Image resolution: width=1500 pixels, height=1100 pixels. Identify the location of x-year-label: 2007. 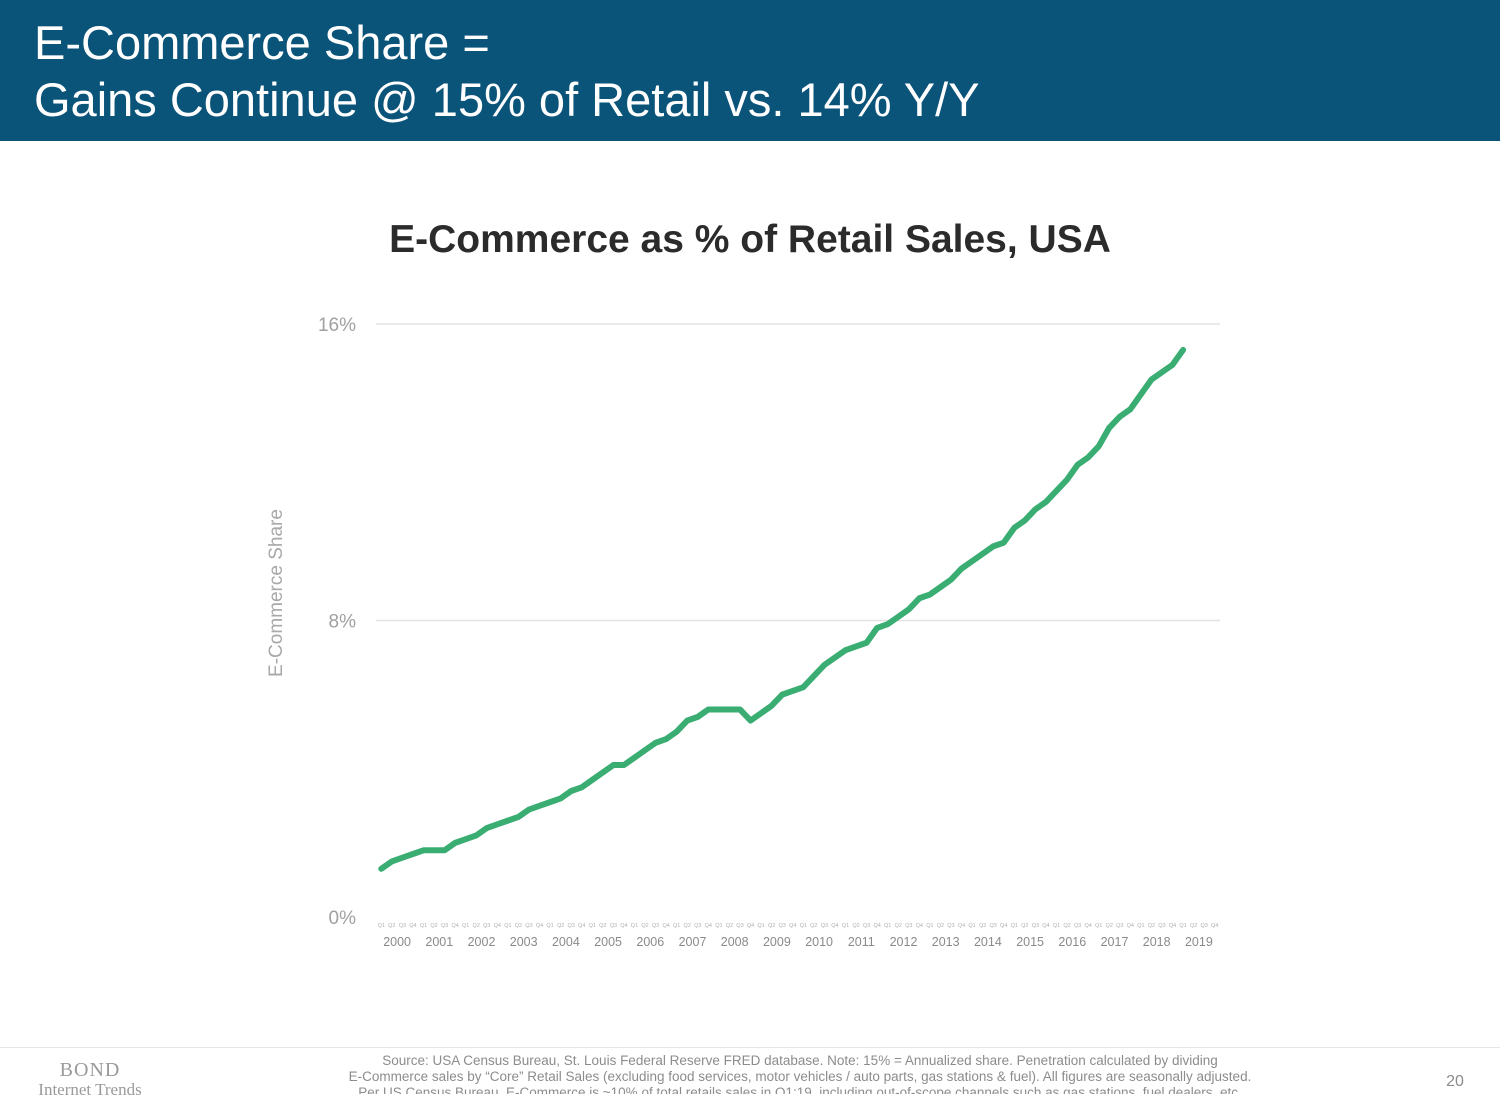
(693, 942).